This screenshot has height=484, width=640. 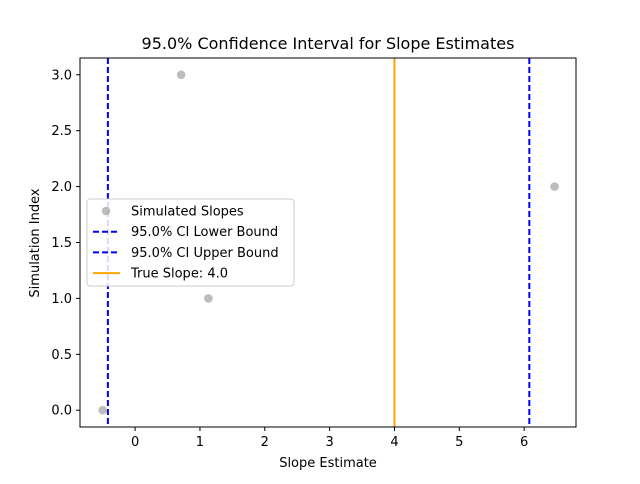 What do you see at coordinates (329, 442) in the screenshot?
I see `x-tick-label: 3` at bounding box center [329, 442].